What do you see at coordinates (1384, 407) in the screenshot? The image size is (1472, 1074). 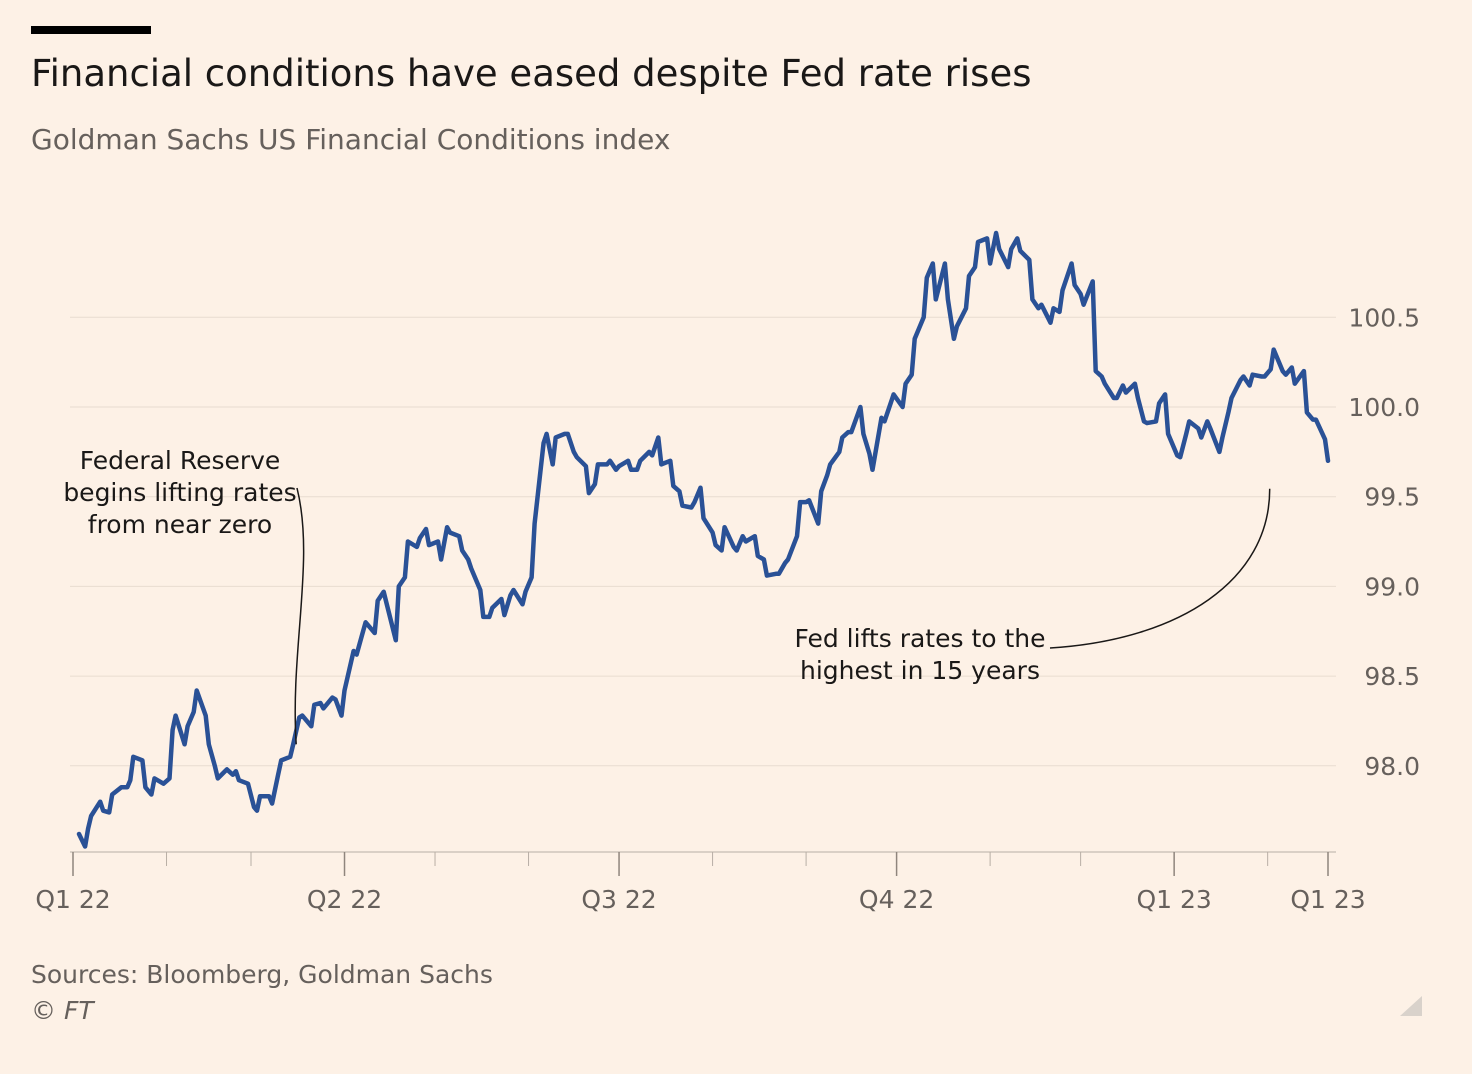 I see `y-tick-label: 100.0` at bounding box center [1384, 407].